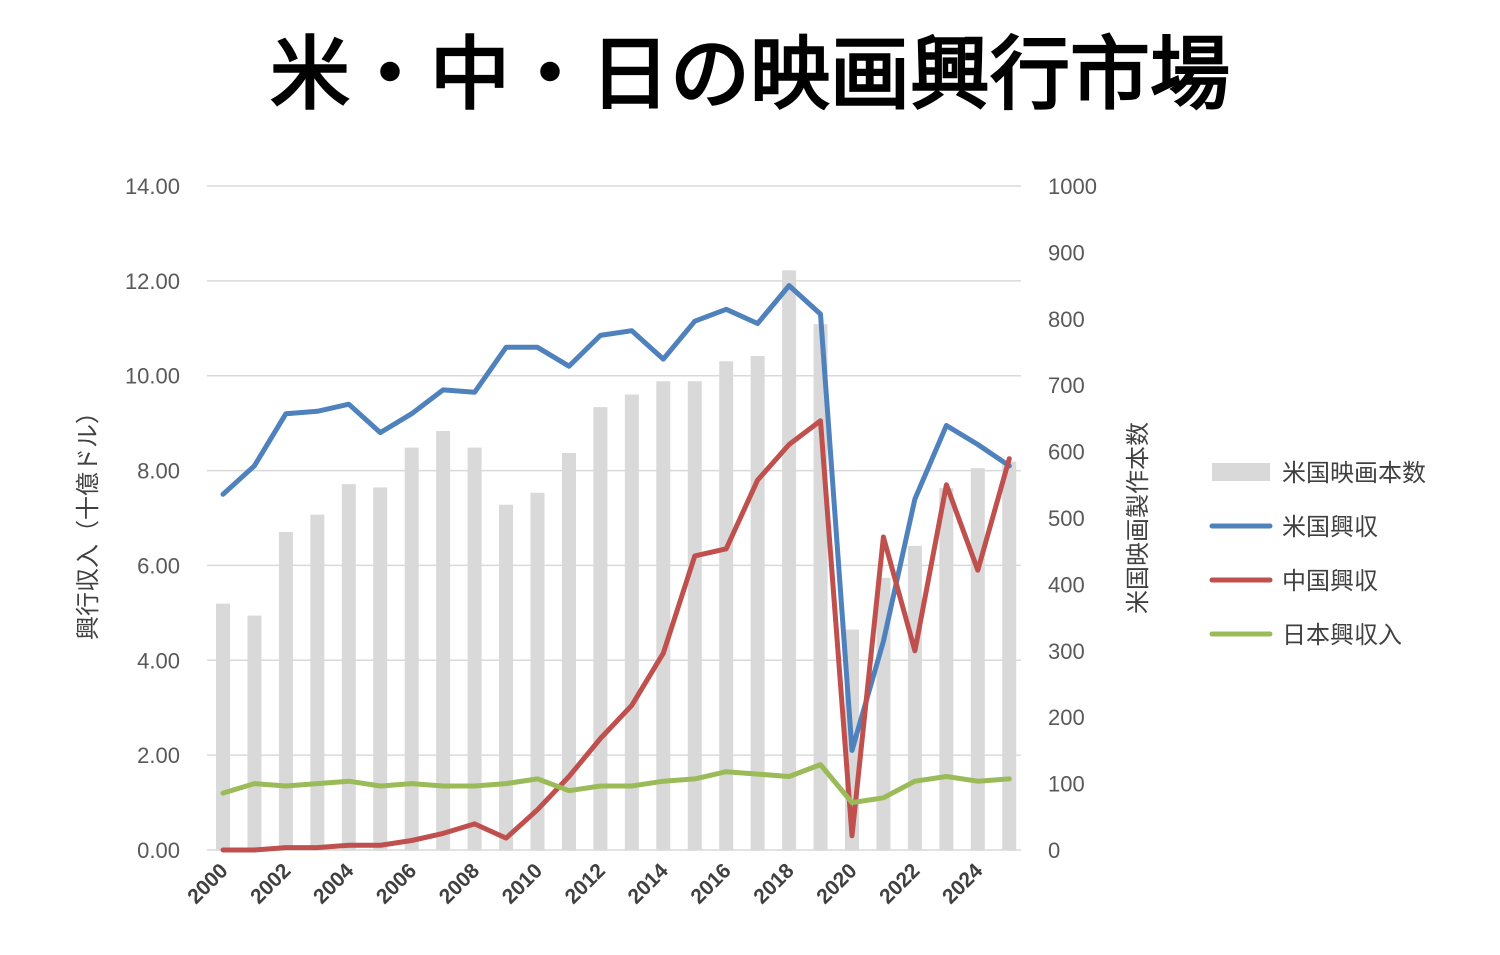 This screenshot has height=955, width=1500. I want to click on y-right-tick-label: 300, so click(1066, 651).